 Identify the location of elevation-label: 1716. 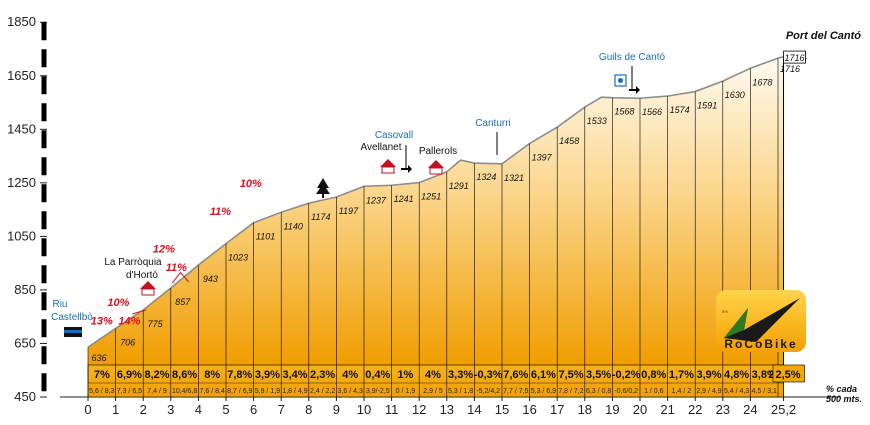
(795, 58).